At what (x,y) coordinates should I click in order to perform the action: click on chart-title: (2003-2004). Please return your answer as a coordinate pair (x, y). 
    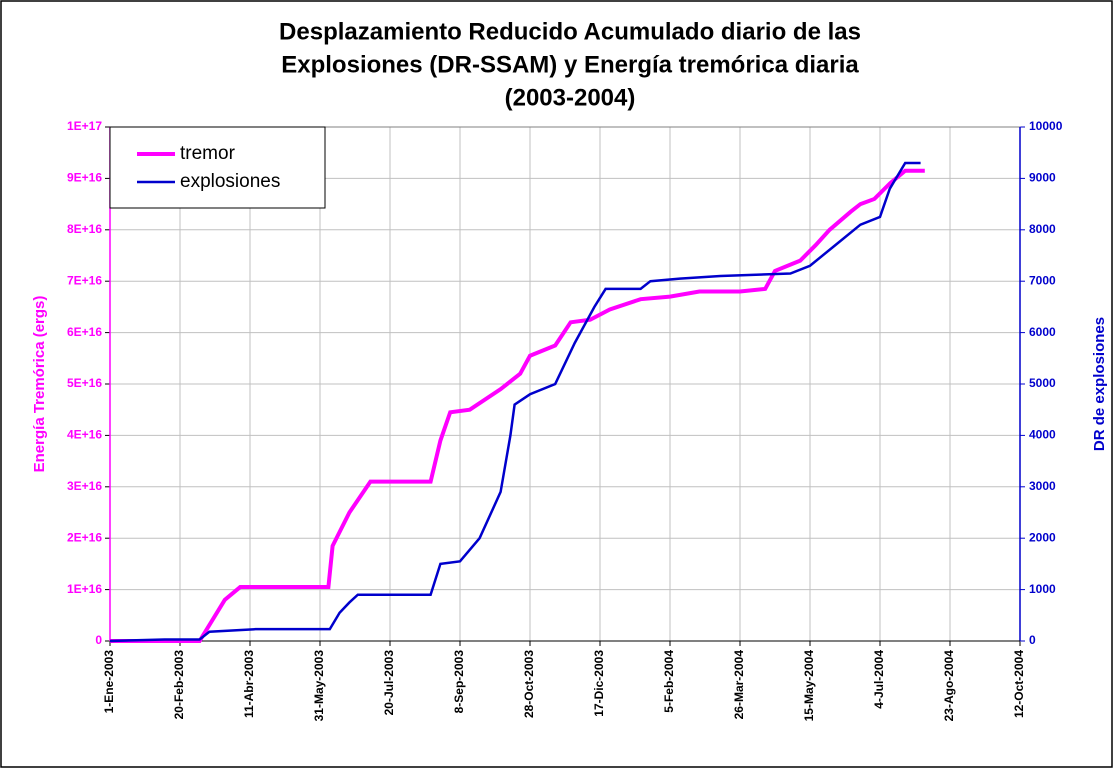
    Looking at the image, I should click on (570, 97).